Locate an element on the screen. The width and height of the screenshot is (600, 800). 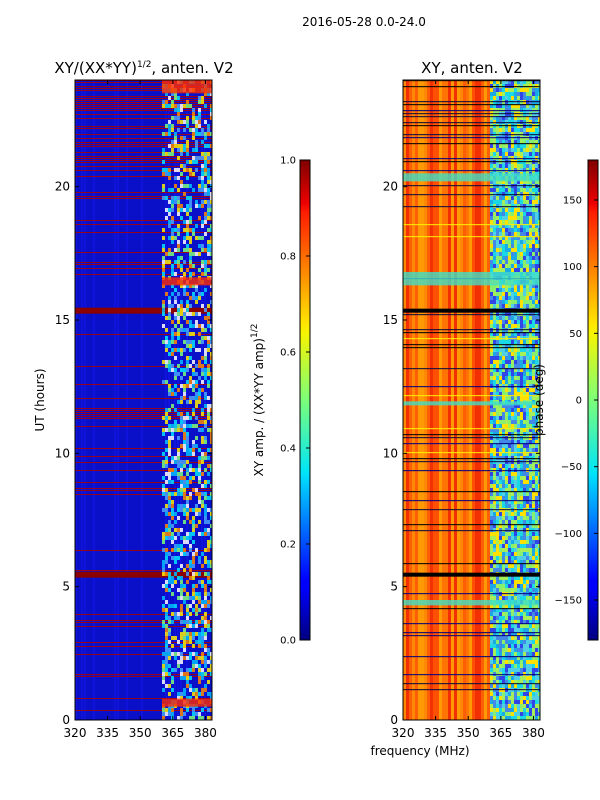
left-colorbar-tick-label: 0.4 is located at coordinates (288, 449).